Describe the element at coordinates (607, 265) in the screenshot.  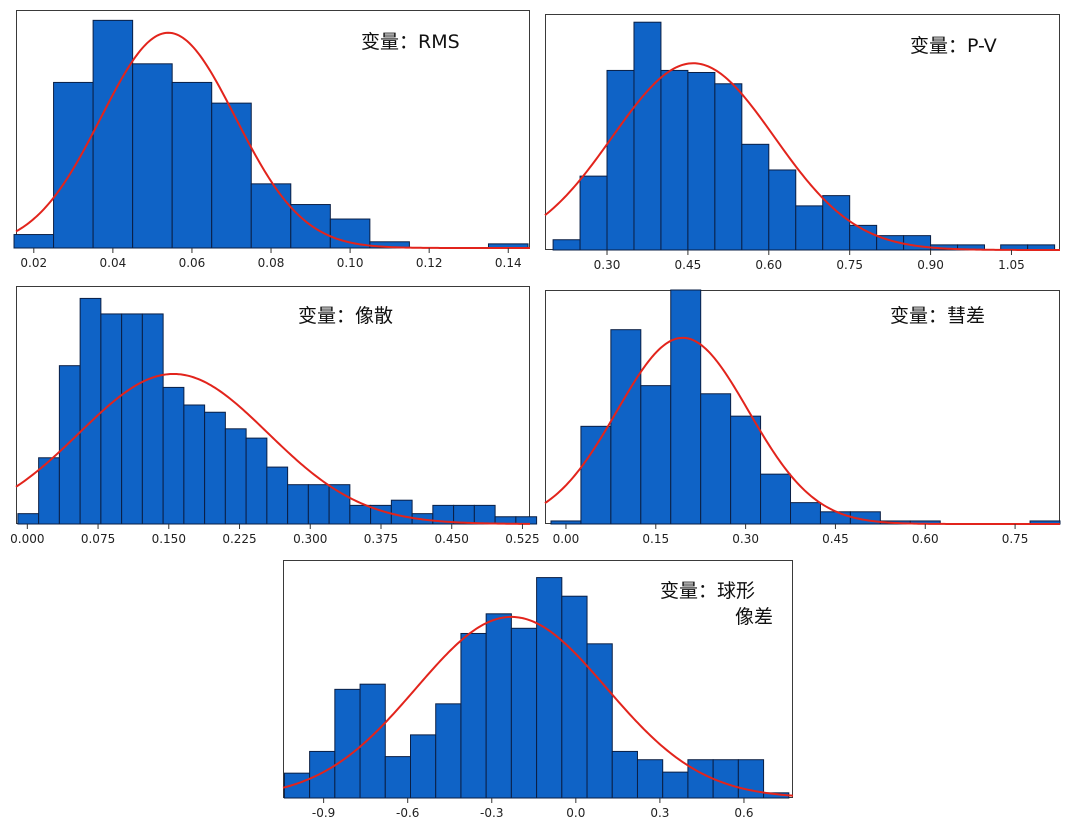
I see `x-tick-label: 0.30` at that location.